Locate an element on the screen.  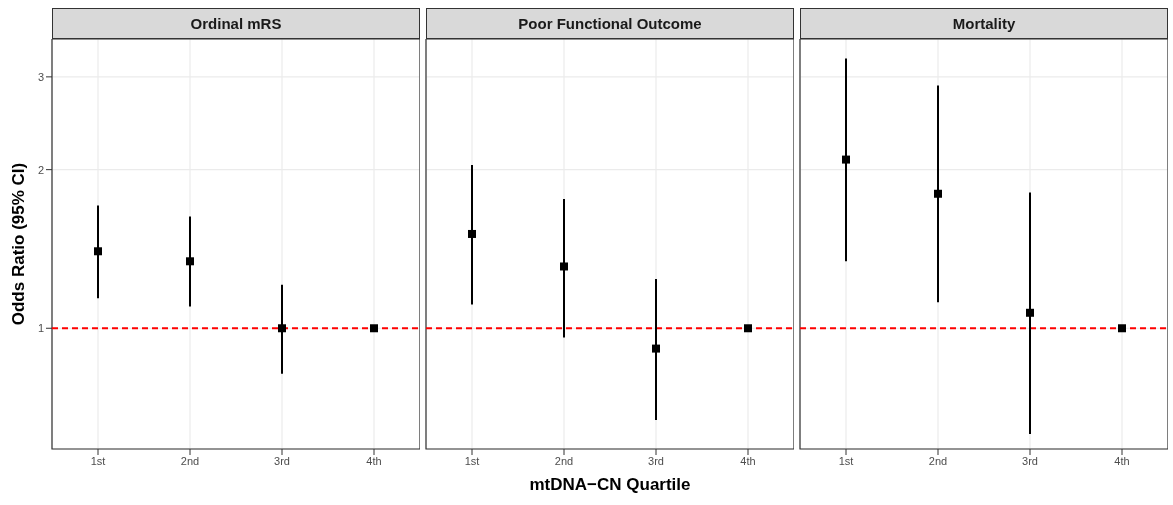
chart-title: Mortality is located at coordinates (984, 23).